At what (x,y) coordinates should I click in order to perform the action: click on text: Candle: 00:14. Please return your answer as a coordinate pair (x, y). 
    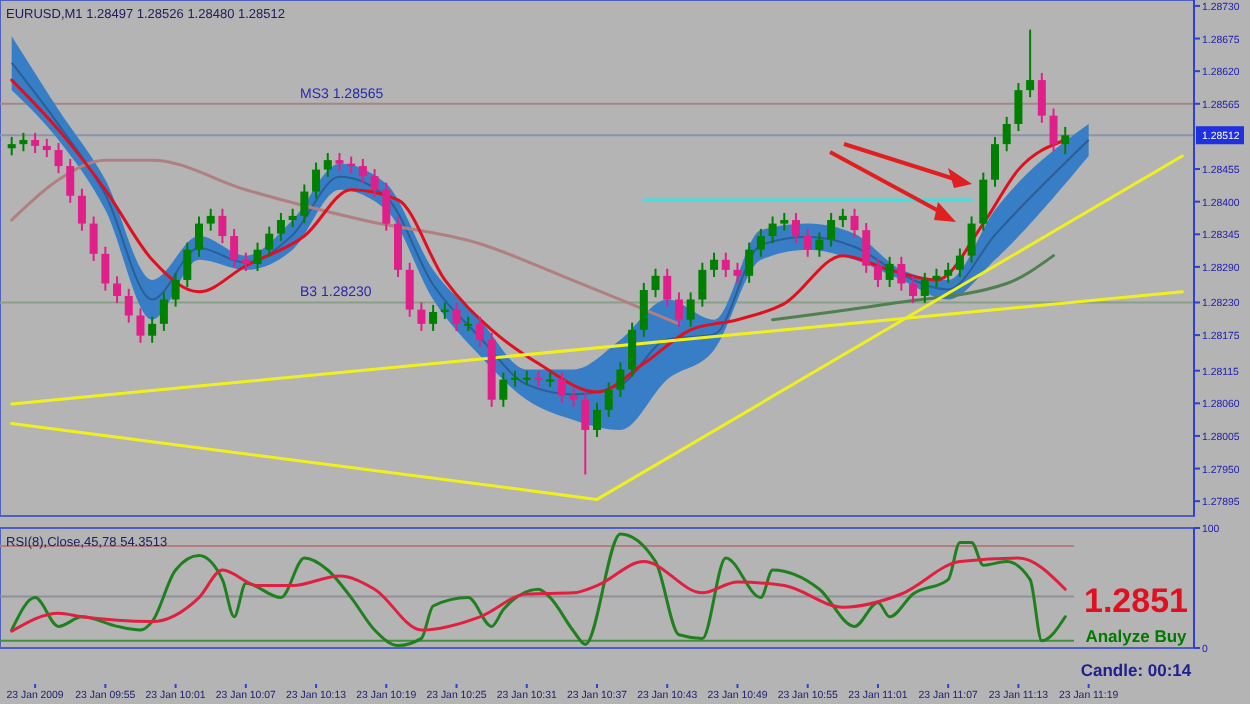
    Looking at the image, I should click on (1136, 670).